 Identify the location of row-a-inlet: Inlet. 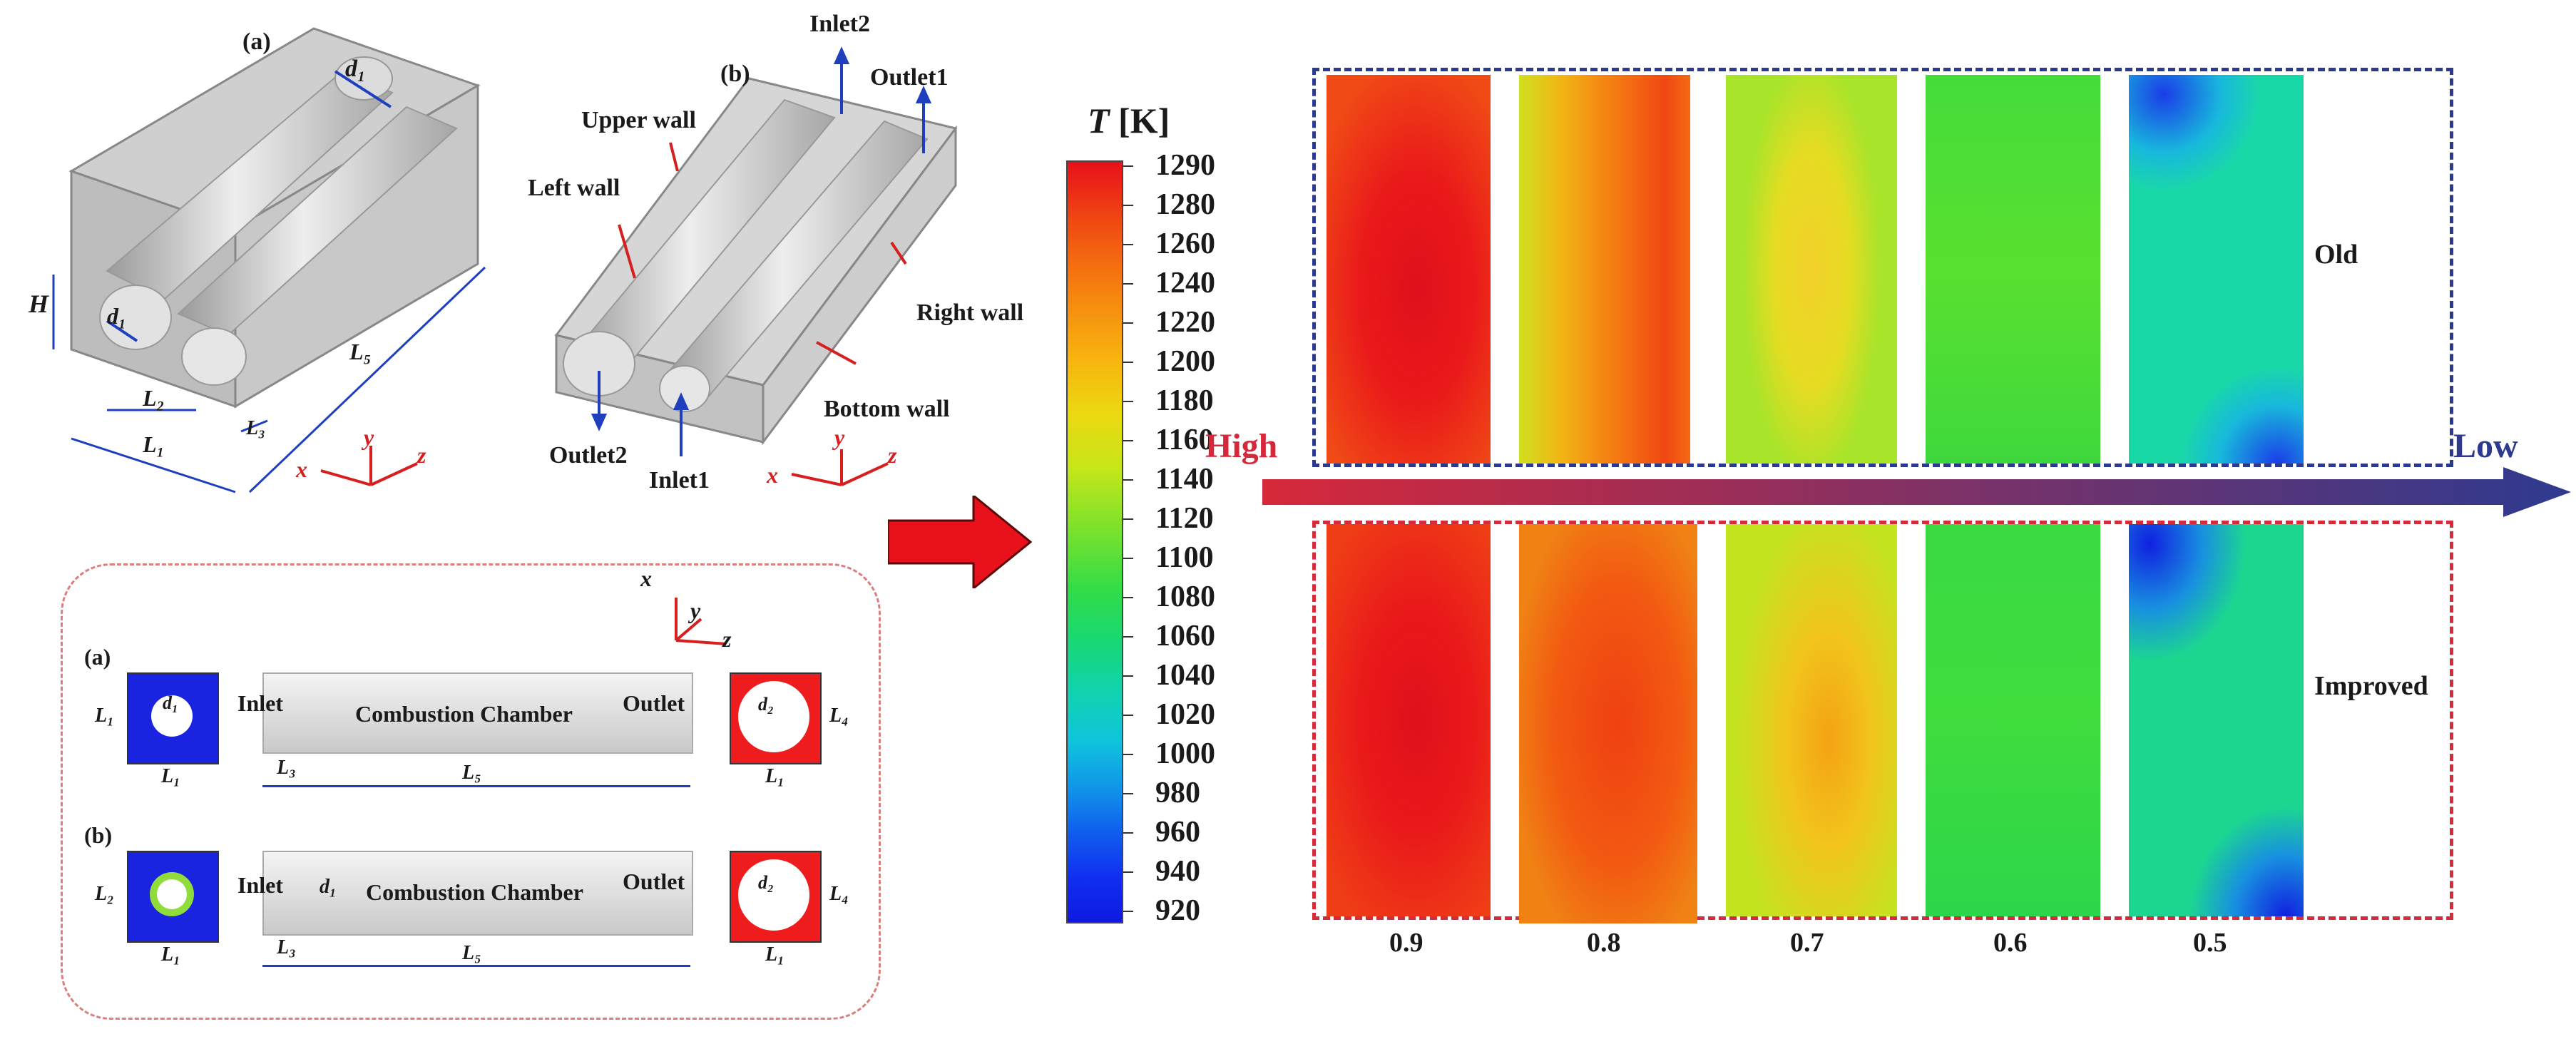
(260, 703).